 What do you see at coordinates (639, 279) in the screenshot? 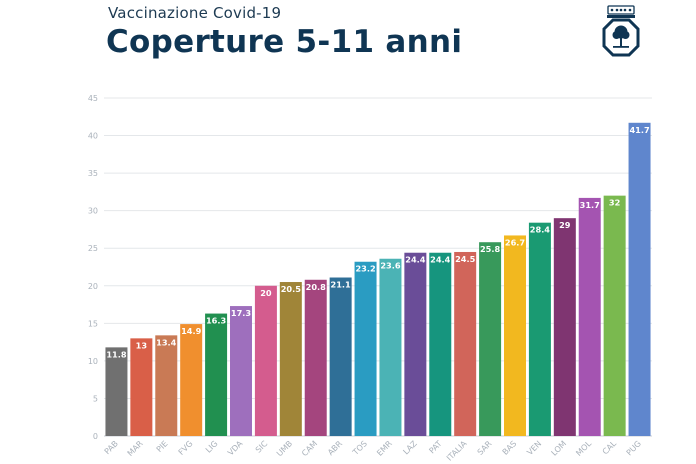
I see `bar-pug` at bounding box center [639, 279].